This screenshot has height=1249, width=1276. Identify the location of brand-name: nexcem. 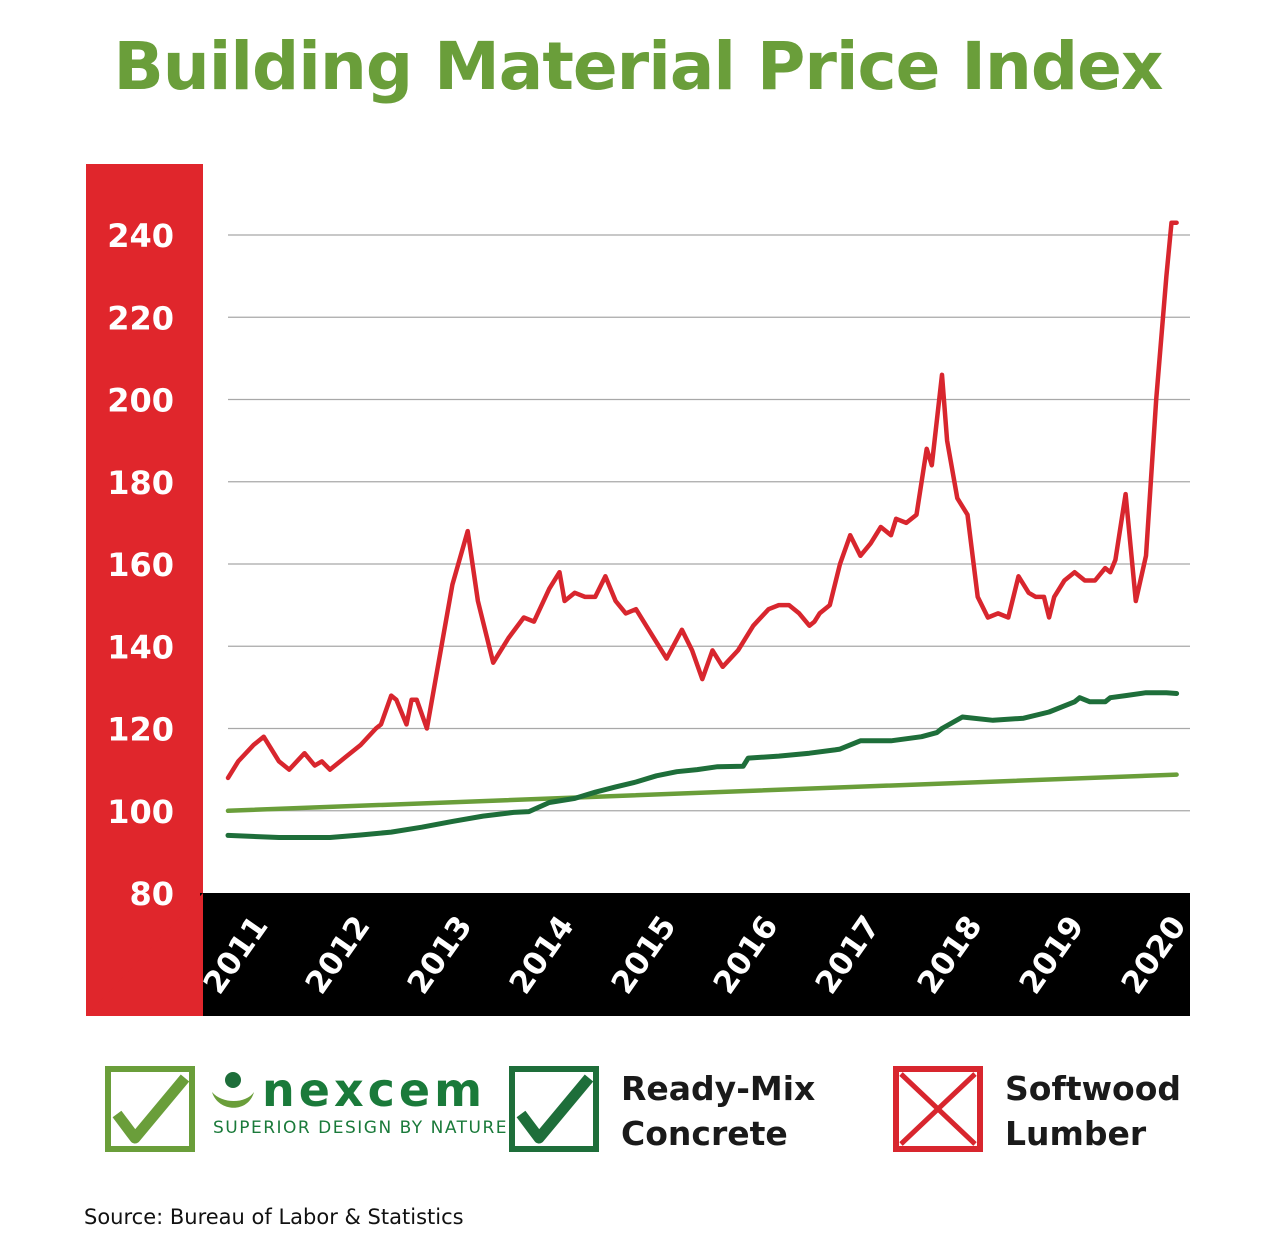
(374, 1090).